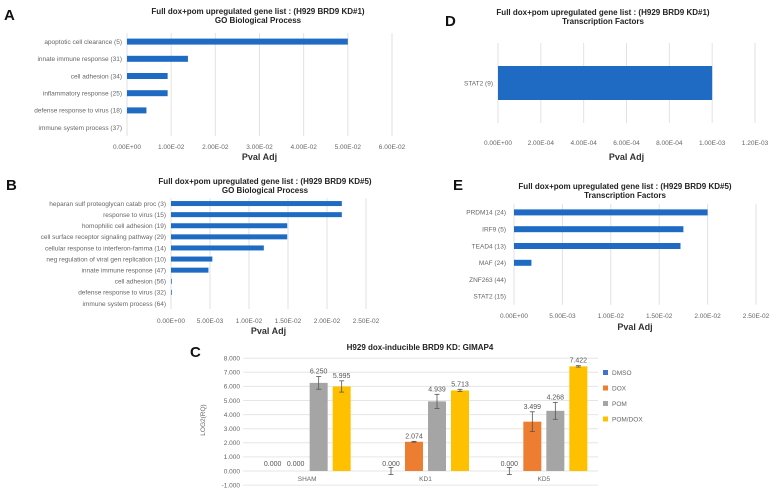 The width and height of the screenshot is (776, 498). I want to click on x-tick-label: 6.00E-02, so click(392, 147).